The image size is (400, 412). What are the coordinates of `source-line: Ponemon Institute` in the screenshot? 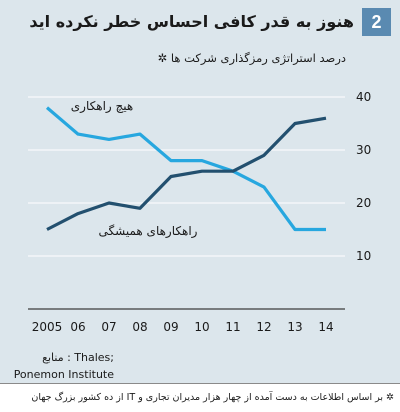 It's located at (63, 374).